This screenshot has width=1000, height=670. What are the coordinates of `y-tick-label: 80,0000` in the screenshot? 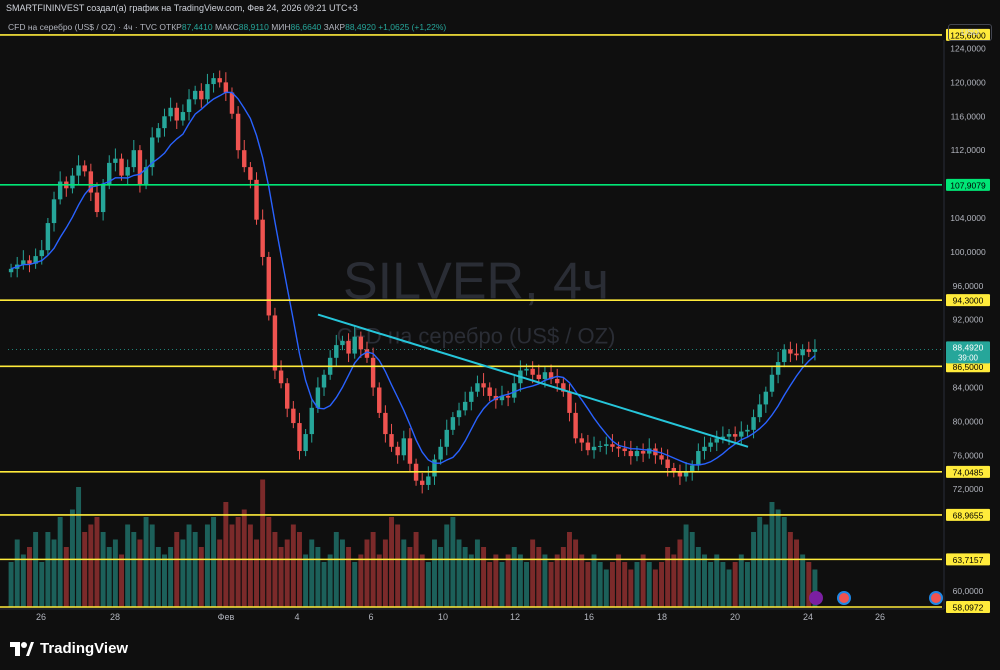 It's located at (968, 421).